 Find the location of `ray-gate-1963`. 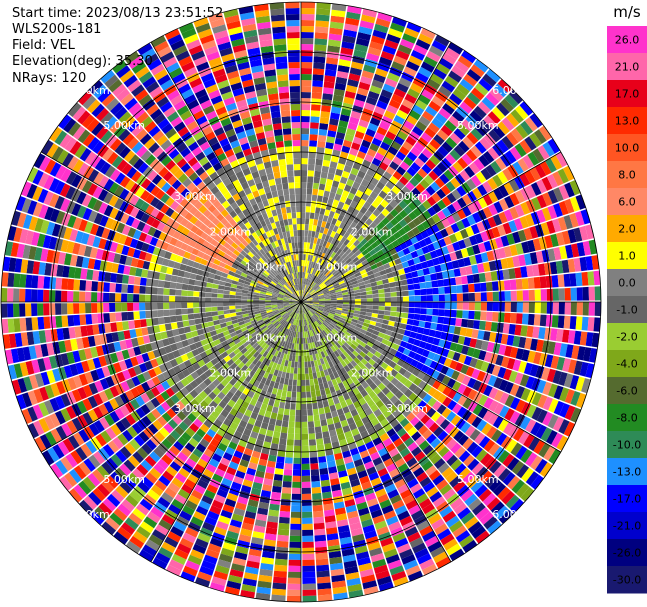

ray-gate-1963 is located at coordinates (372, 340).